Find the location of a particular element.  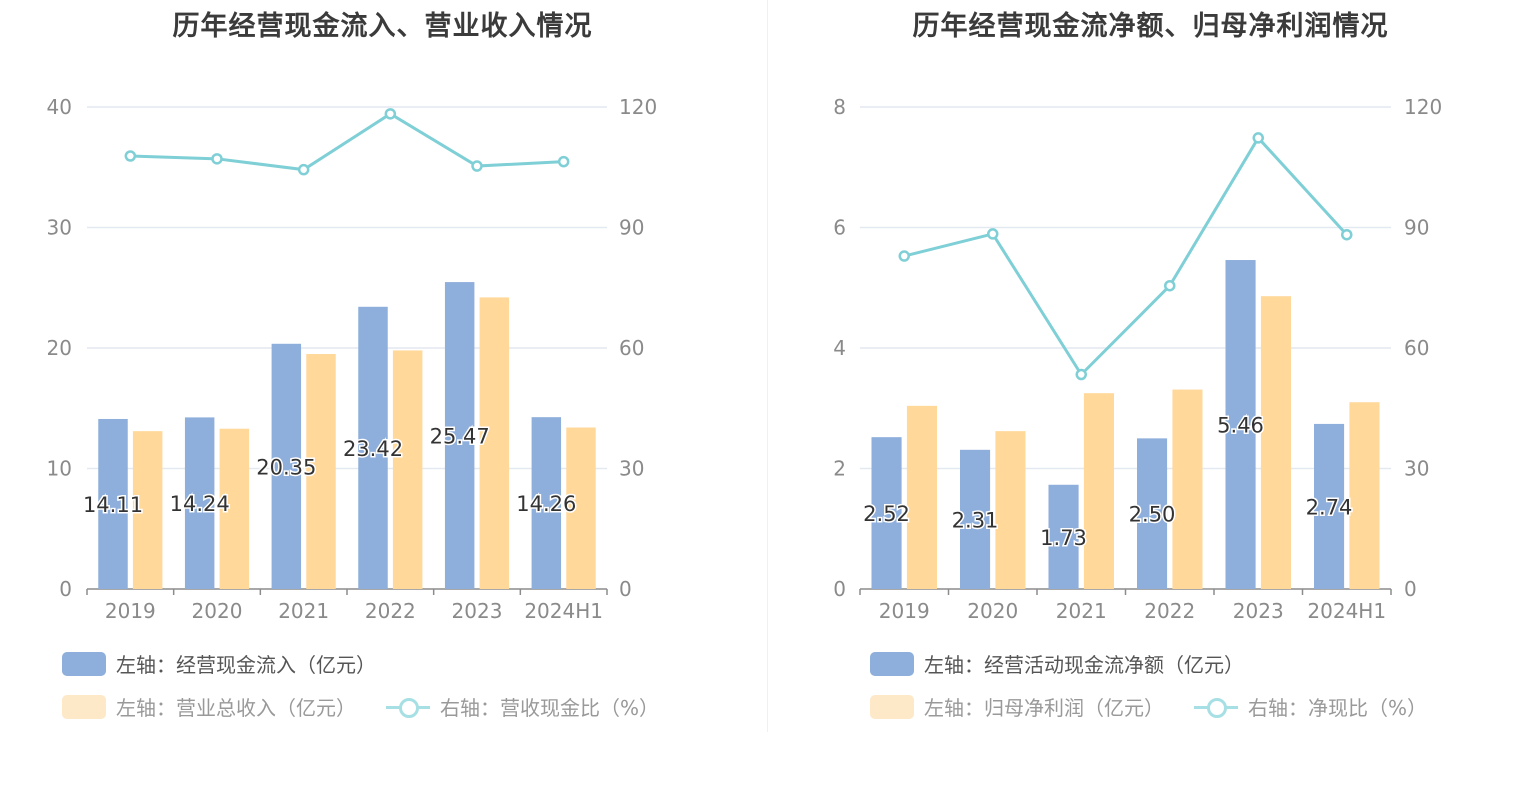

bar-data-label: 5.46 is located at coordinates (1240, 426).